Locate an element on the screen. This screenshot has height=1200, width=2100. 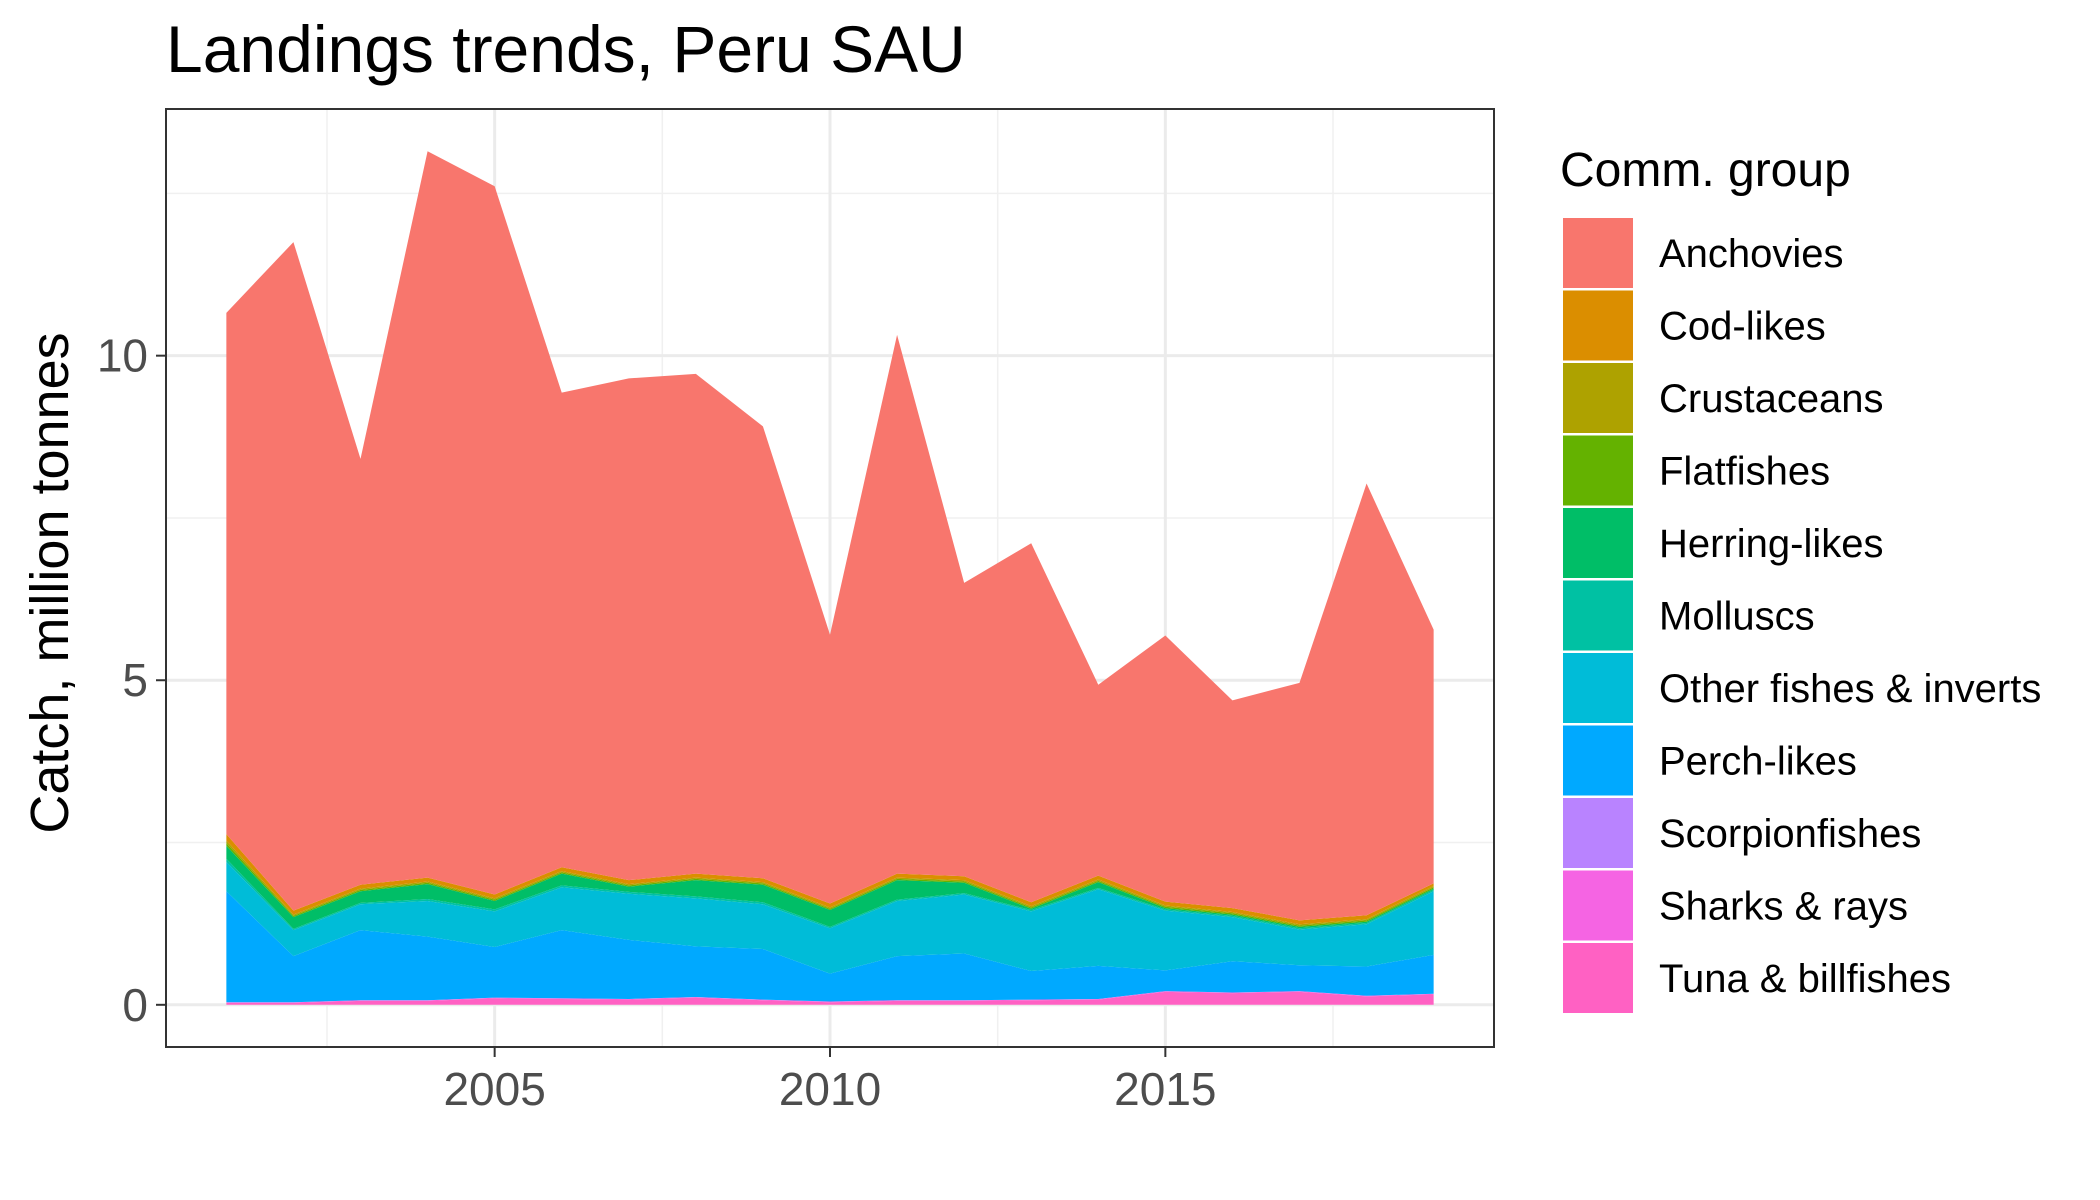
chart-title: Landings trends, Peru SAU is located at coordinates (566, 49).